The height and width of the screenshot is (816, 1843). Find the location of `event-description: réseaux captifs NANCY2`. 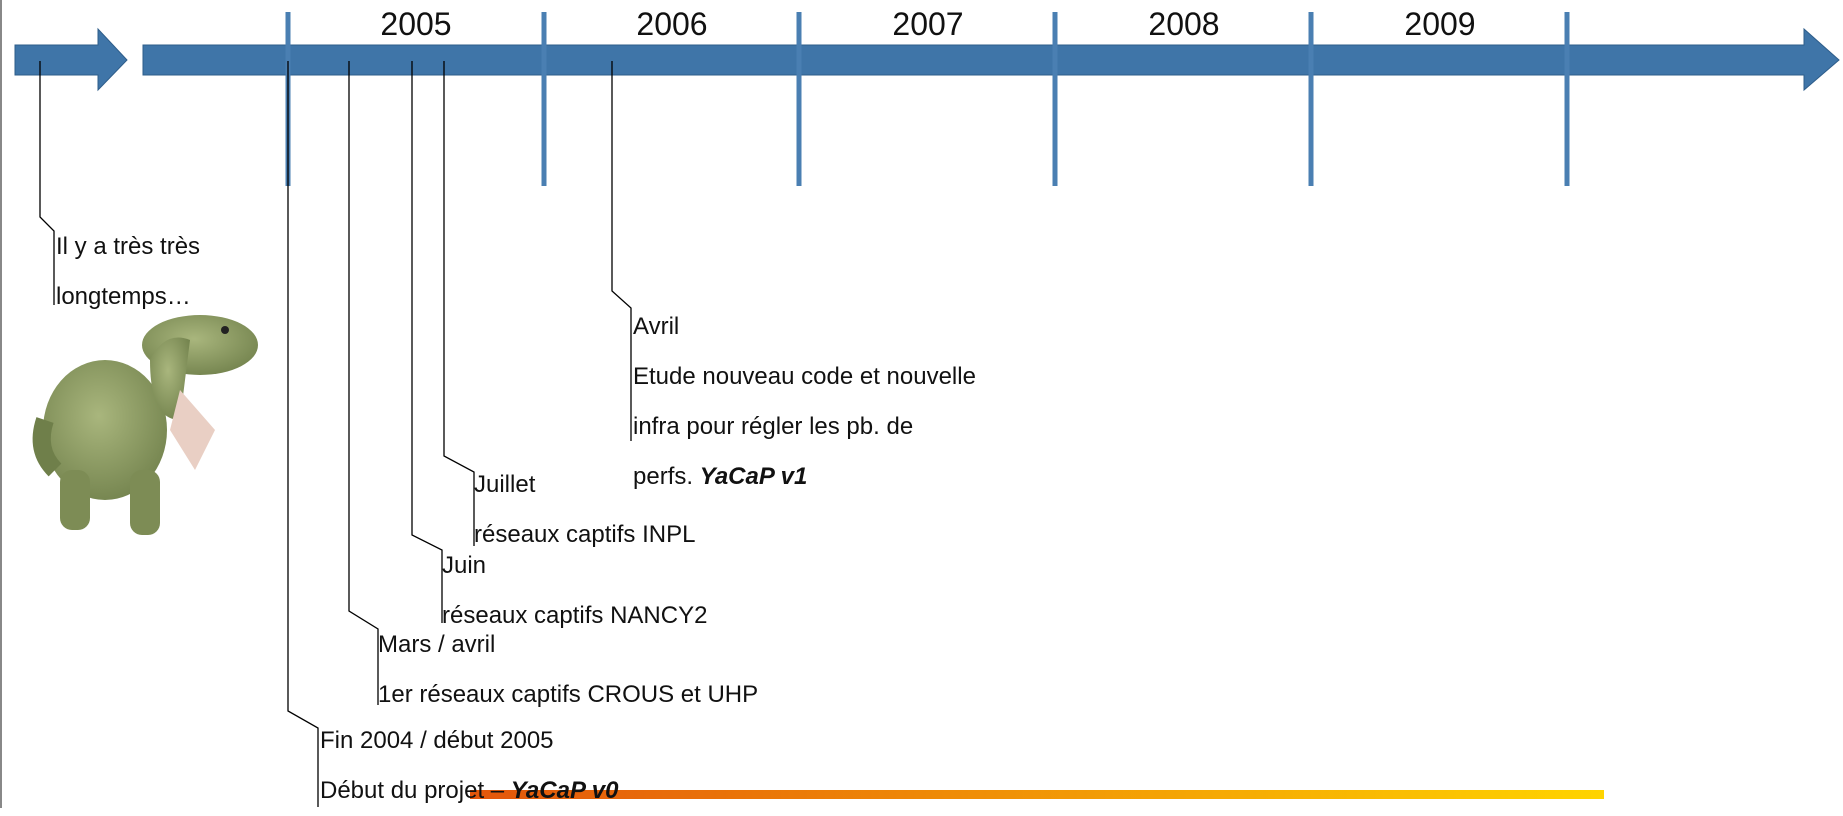

event-description: réseaux captifs NANCY2 is located at coordinates (574, 616).